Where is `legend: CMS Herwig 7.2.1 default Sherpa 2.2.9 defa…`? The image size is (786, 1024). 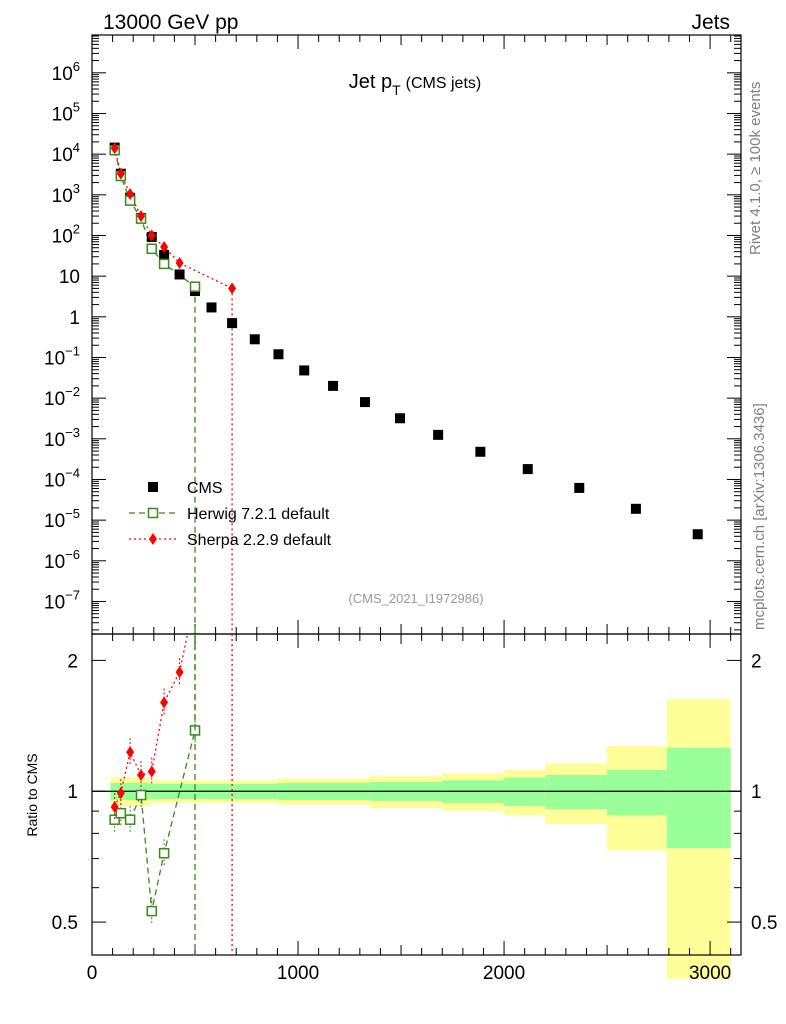
legend: CMS Herwig 7.2.1 default Sherpa 2.2.9 defa… is located at coordinates (230, 514).